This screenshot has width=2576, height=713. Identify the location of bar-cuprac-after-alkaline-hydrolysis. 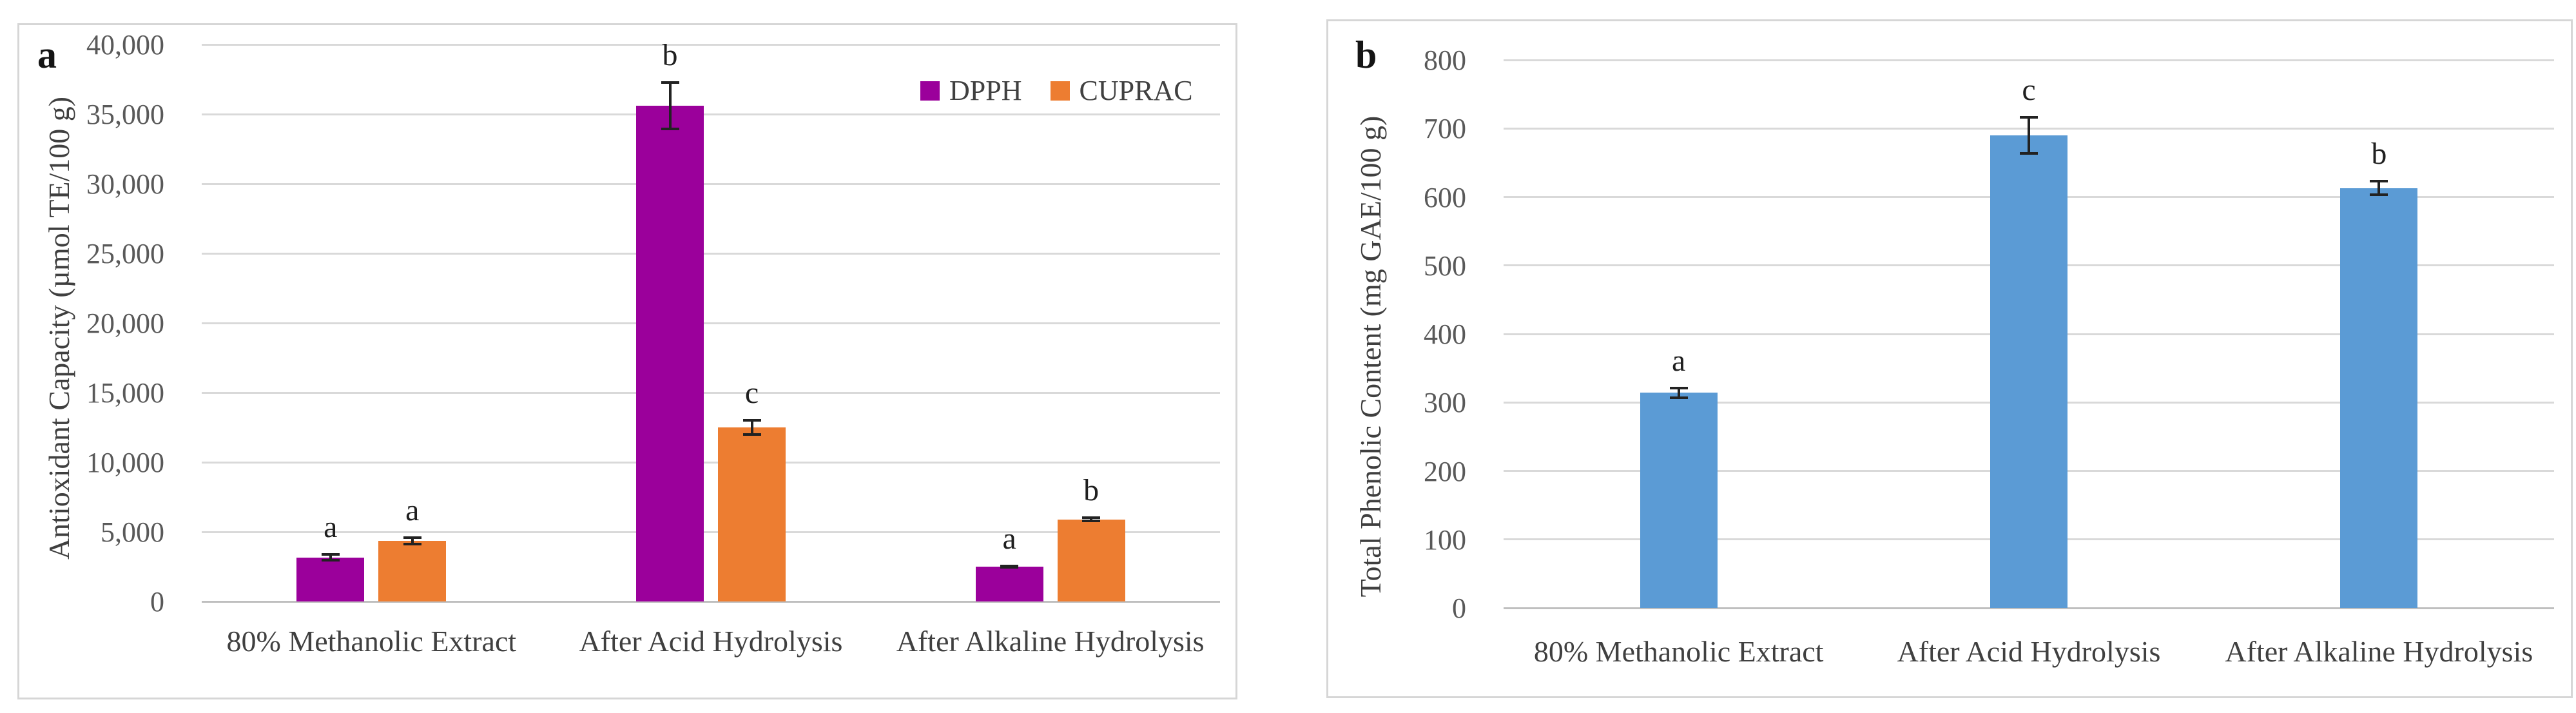
(1091, 560).